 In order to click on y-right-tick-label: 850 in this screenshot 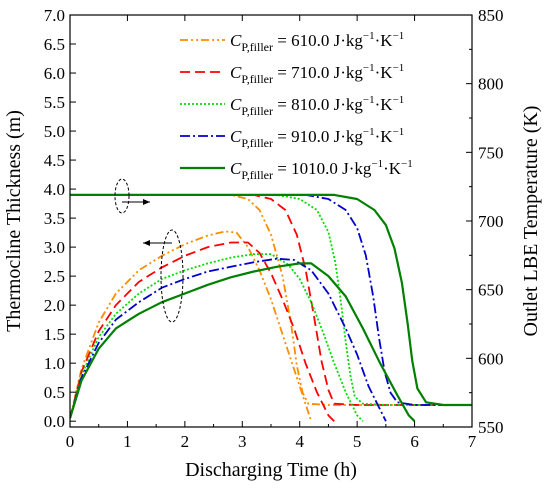, I will do `click(491, 15)`.